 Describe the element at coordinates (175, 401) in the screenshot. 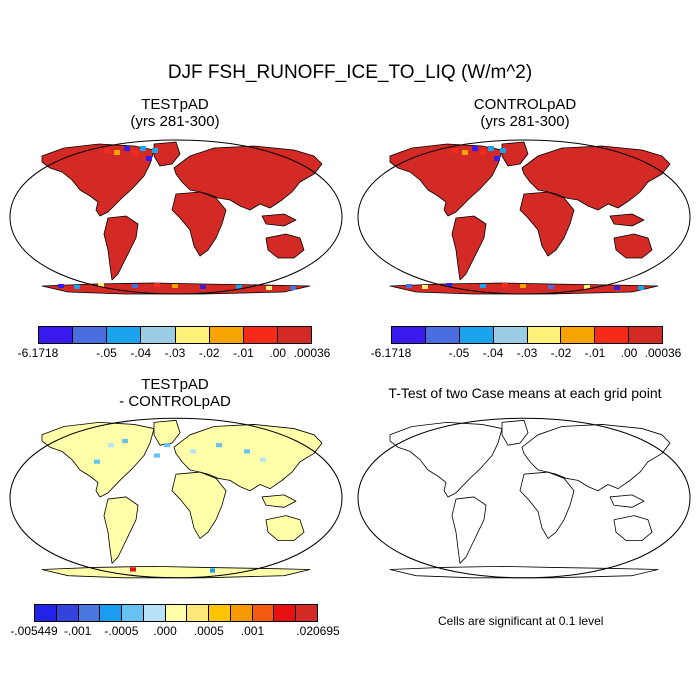

I see `panel-diff-minus: - CONTROLpAD` at that location.